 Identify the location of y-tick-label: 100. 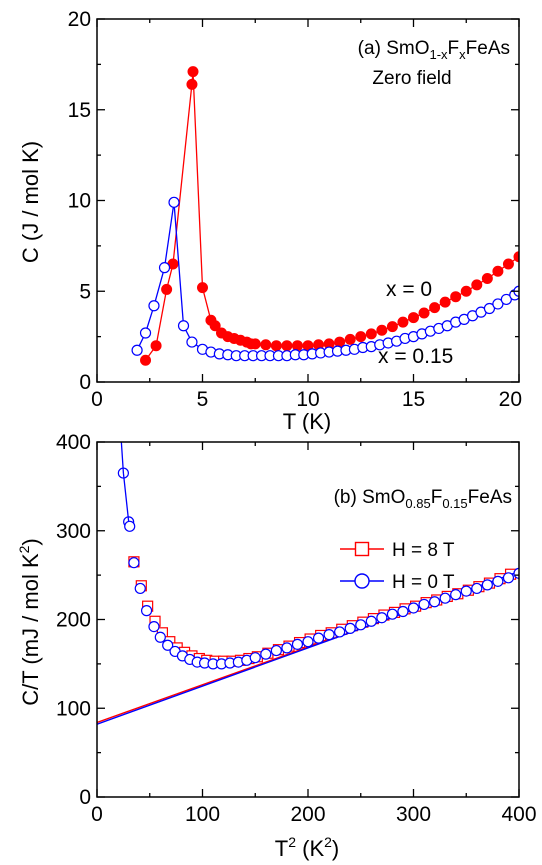
(73, 708).